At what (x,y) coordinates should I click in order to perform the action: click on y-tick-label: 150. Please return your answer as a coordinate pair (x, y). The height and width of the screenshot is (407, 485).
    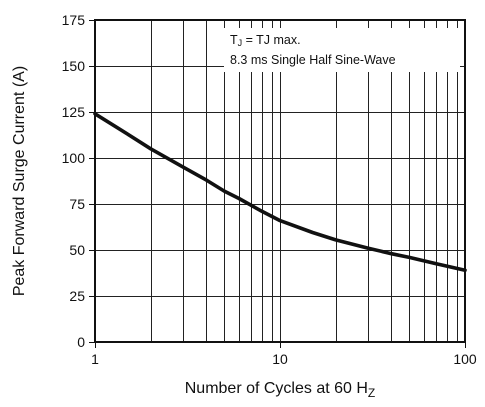
    Looking at the image, I should click on (74, 66).